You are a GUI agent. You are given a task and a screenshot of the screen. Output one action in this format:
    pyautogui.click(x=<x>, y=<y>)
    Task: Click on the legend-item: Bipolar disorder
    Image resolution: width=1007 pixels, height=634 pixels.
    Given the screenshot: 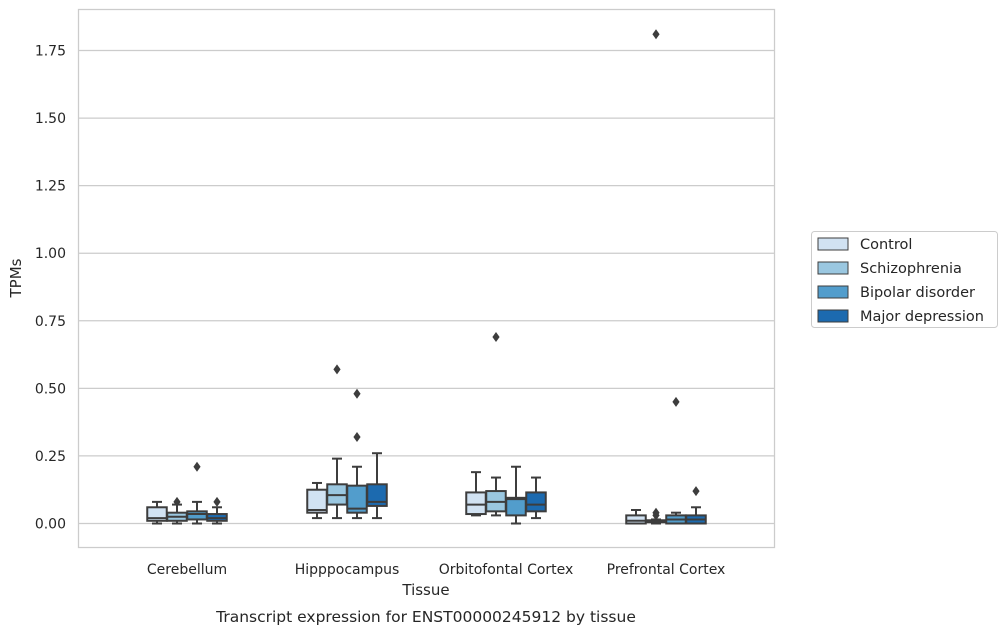 What is the action you would take?
    pyautogui.click(x=896, y=293)
    